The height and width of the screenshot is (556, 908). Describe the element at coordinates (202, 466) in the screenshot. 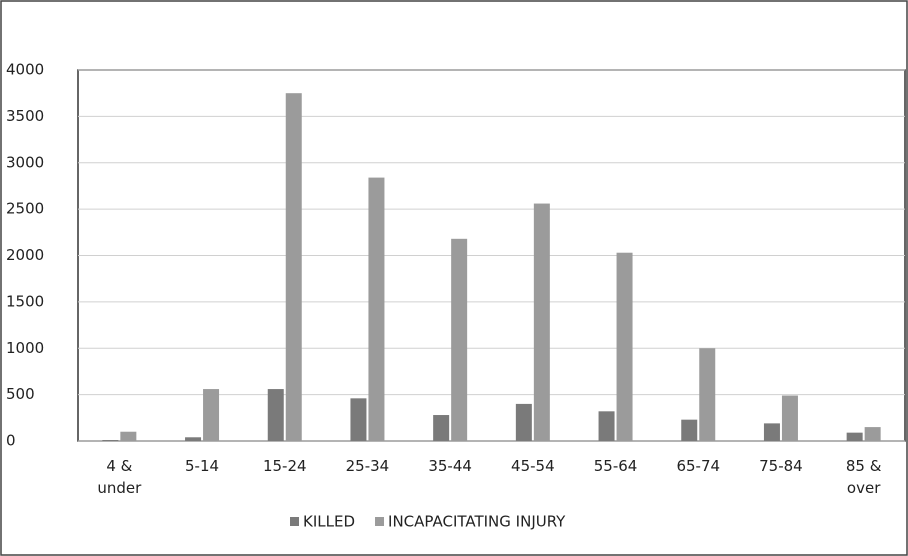

I see `x-tick-label: 5-14` at that location.